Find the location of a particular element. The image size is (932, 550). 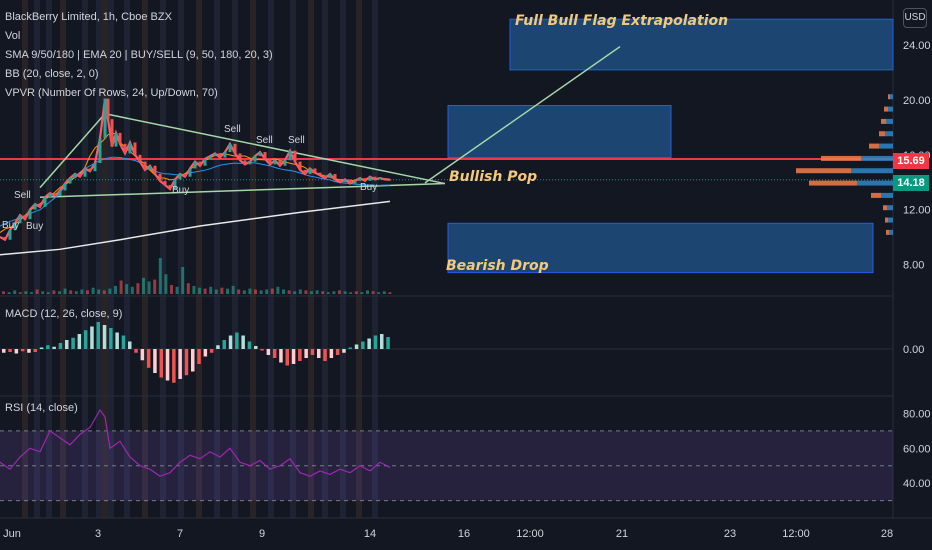

legend-vol: Vol is located at coordinates (13, 36).